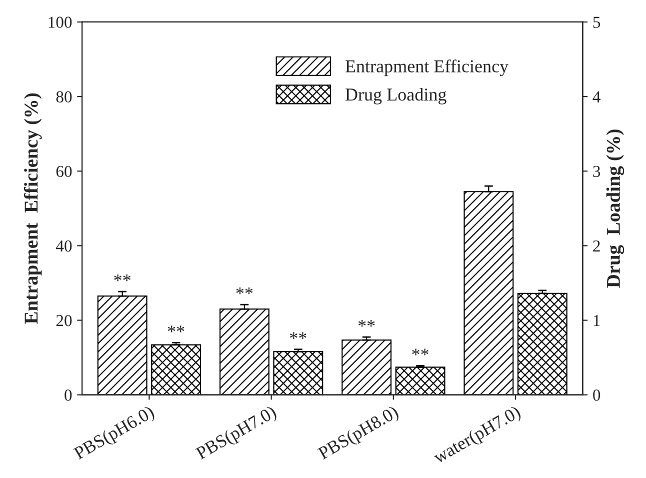 The width and height of the screenshot is (646, 478). Describe the element at coordinates (64, 246) in the screenshot. I see `y-tick-label: 40` at that location.